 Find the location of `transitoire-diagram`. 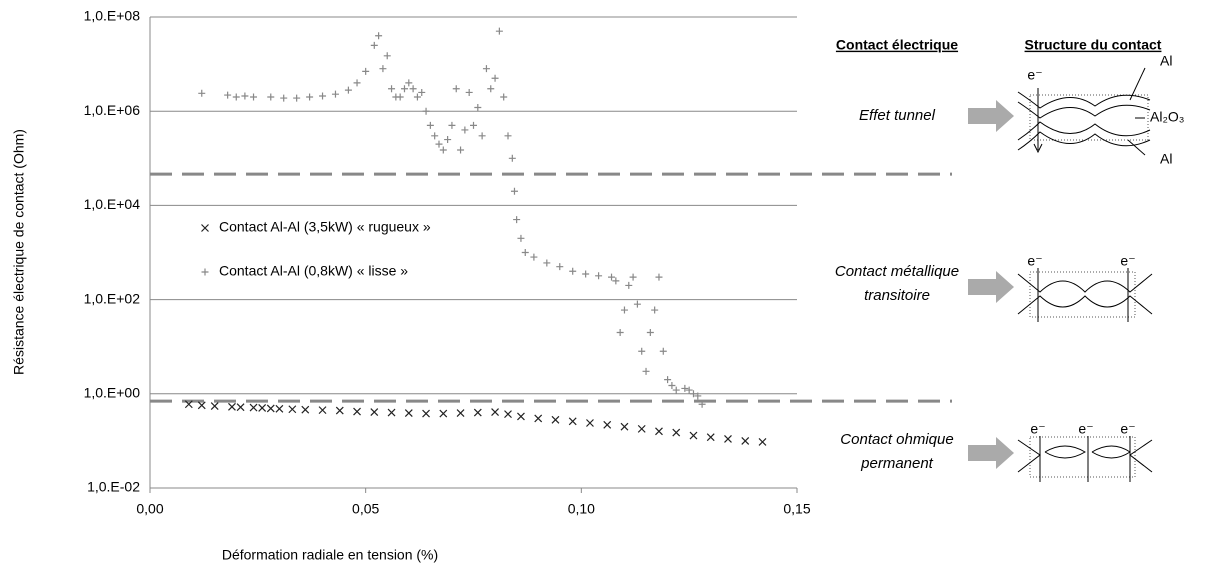

transitoire-diagram is located at coordinates (1085, 295).